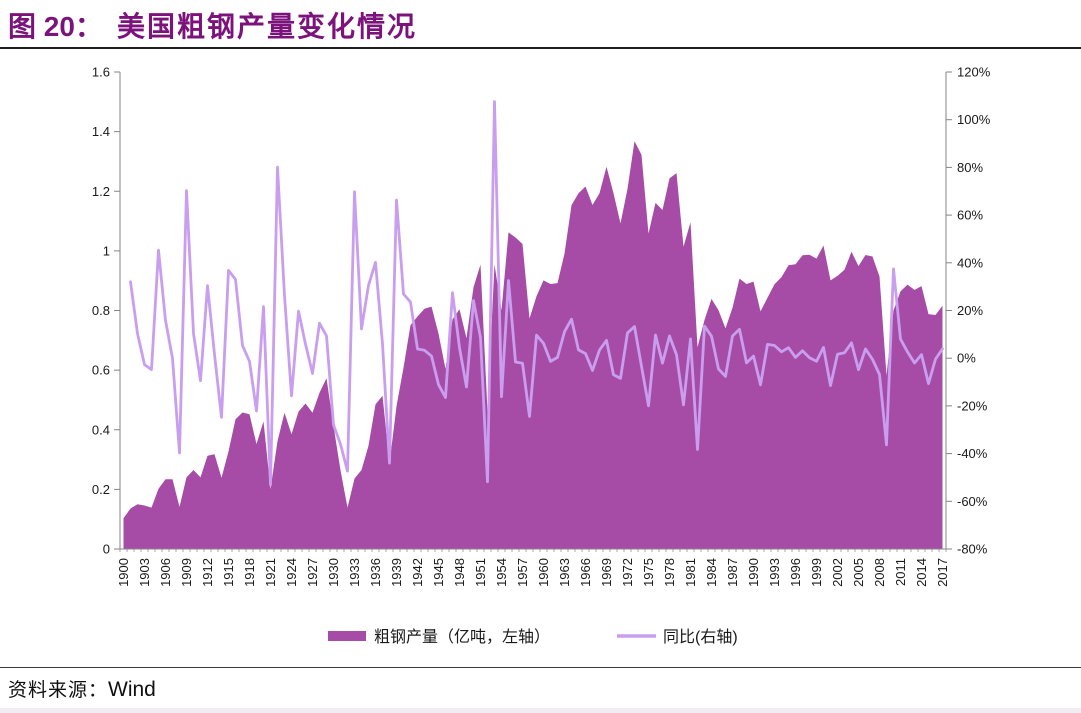 The height and width of the screenshot is (713, 1081). Describe the element at coordinates (564, 572) in the screenshot. I see `x-axis-year-label: 1963` at that location.